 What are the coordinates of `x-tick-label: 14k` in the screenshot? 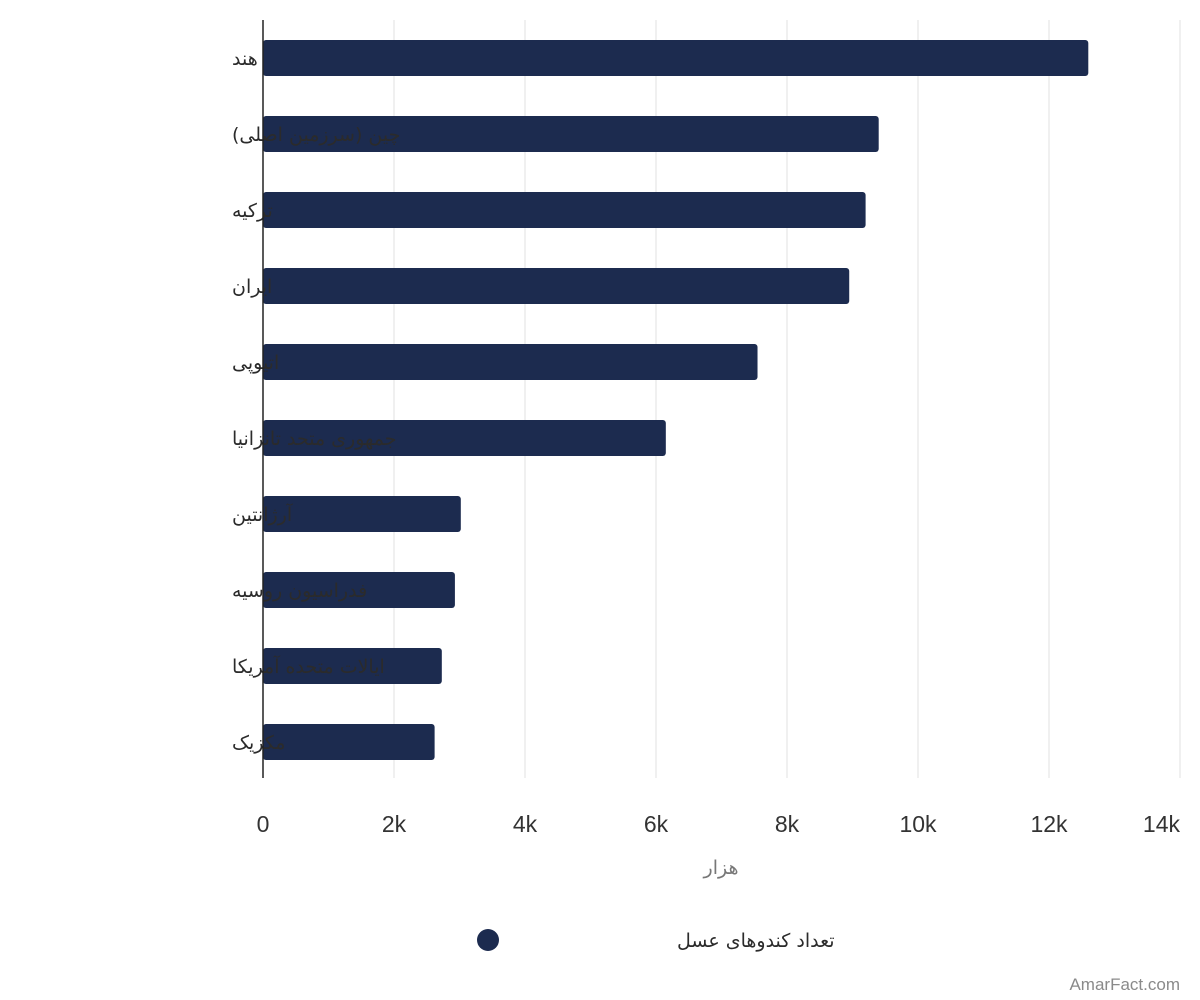 It's located at (1162, 824).